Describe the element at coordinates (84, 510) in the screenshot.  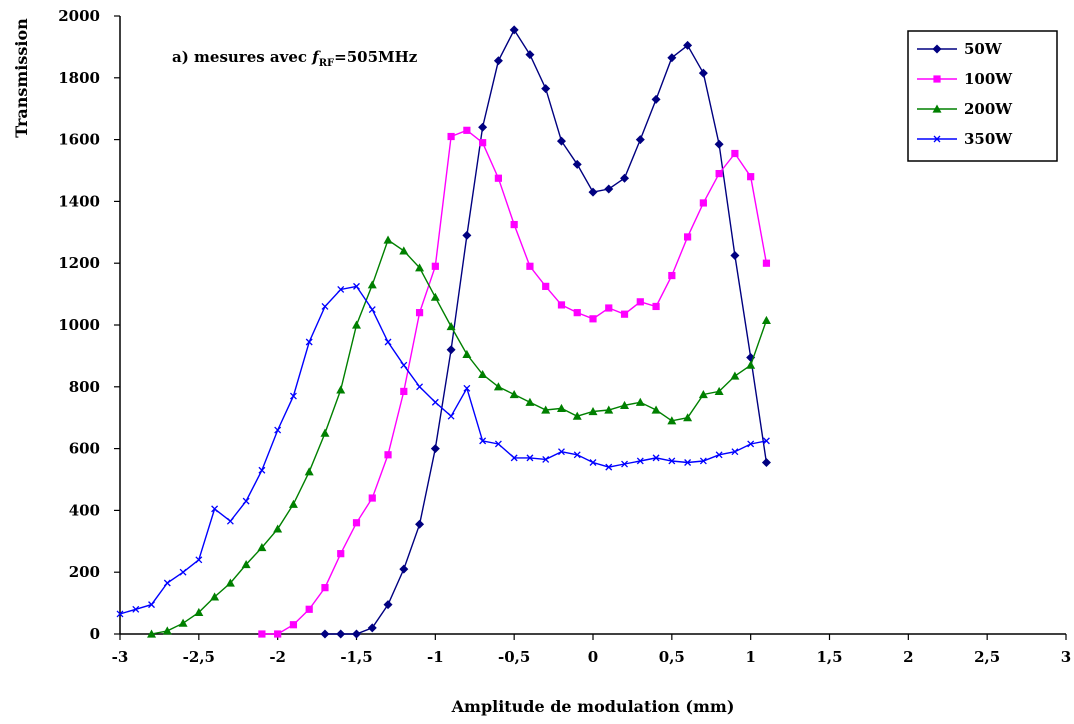
I see `y-tick-label: 400` at that location.